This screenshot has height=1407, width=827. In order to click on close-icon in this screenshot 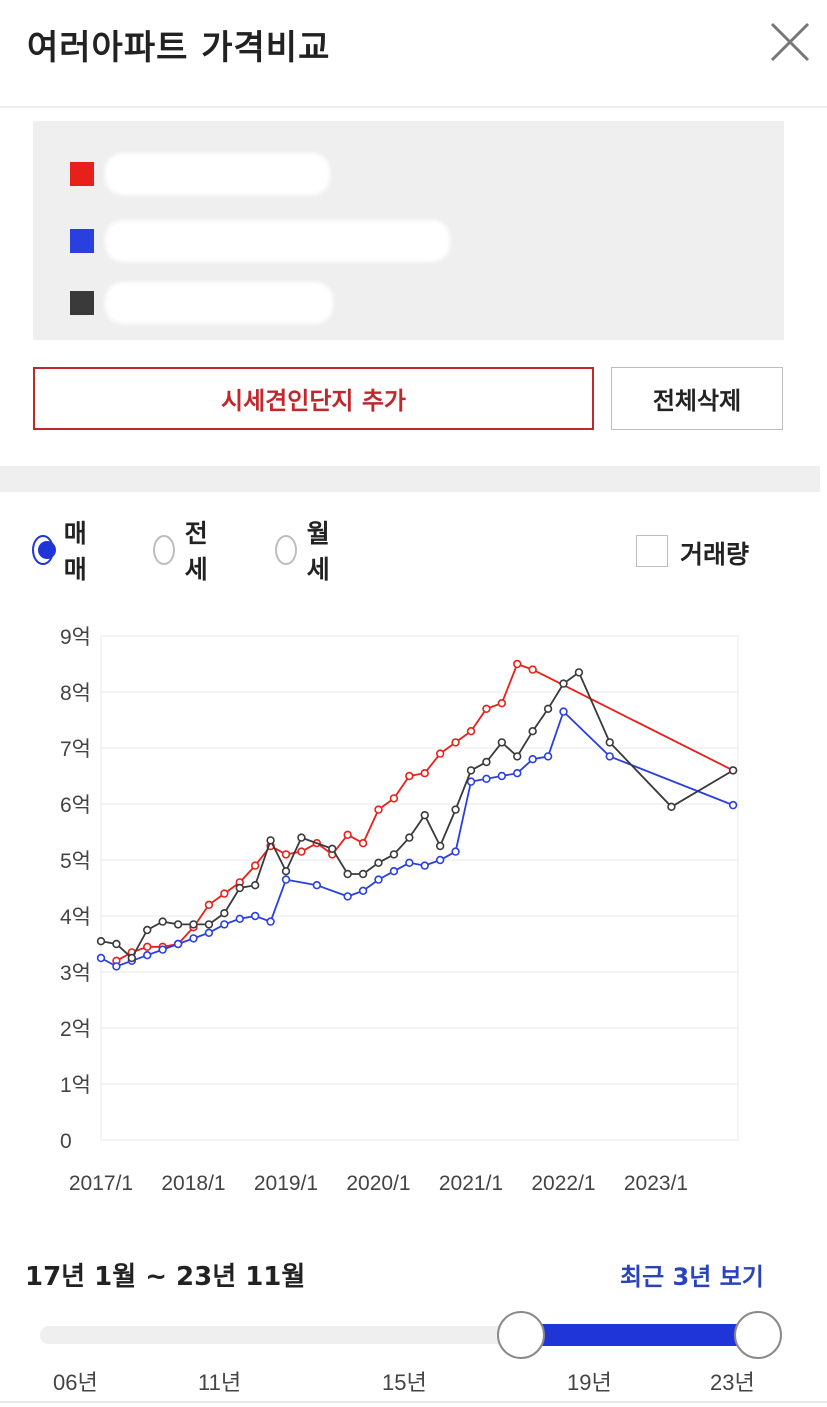, I will do `click(790, 42)`.